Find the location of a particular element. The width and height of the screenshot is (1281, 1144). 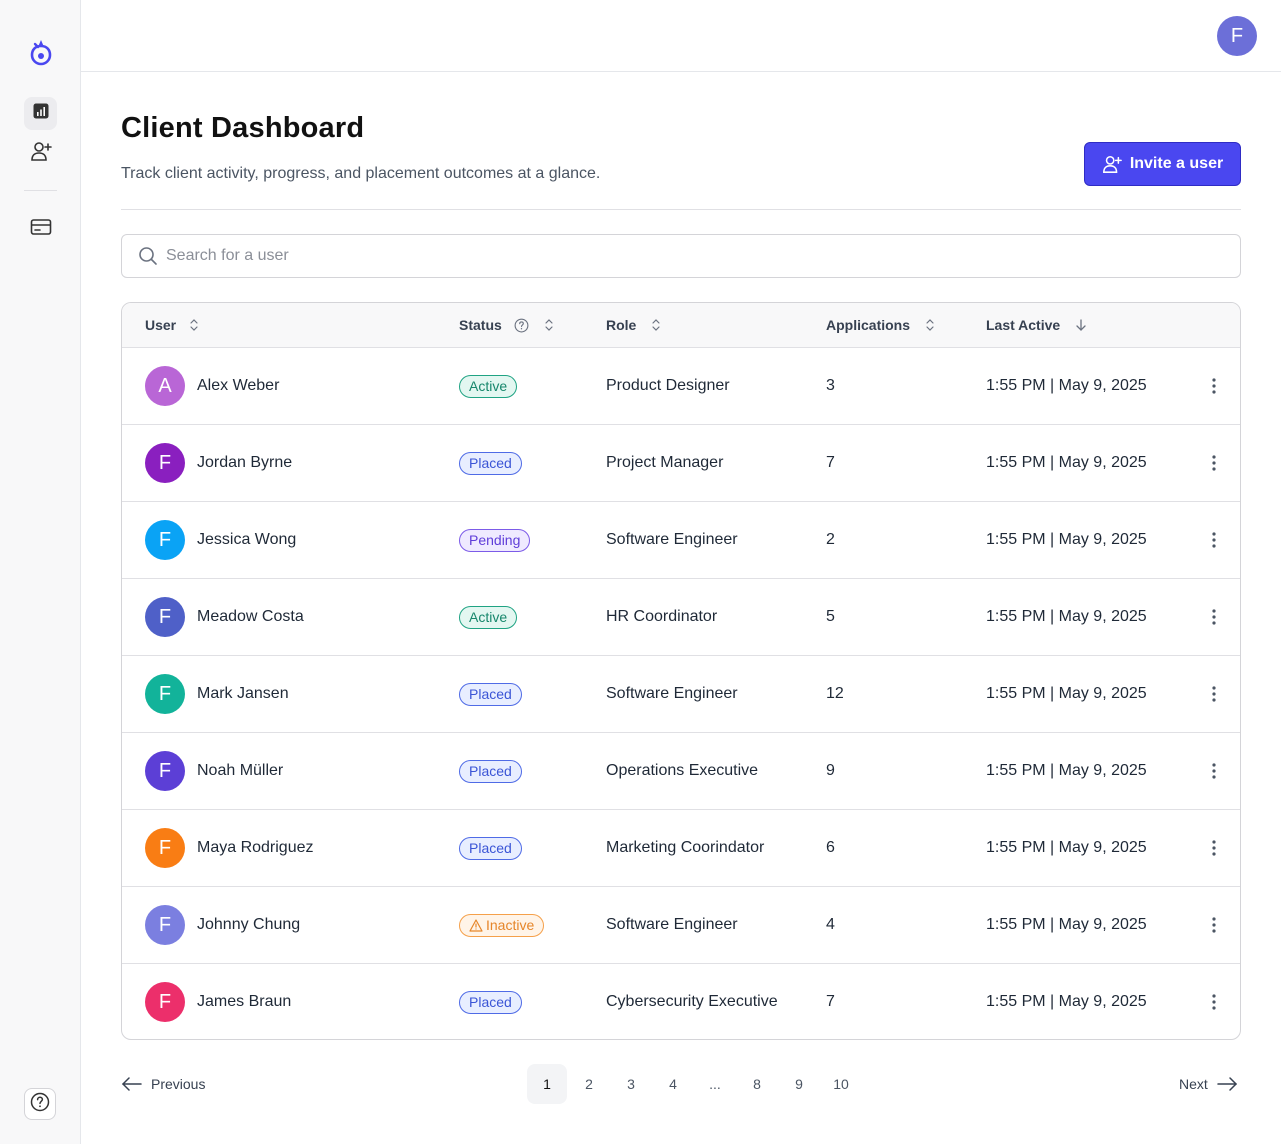

column-header-role: Role is located at coordinates (634, 325).